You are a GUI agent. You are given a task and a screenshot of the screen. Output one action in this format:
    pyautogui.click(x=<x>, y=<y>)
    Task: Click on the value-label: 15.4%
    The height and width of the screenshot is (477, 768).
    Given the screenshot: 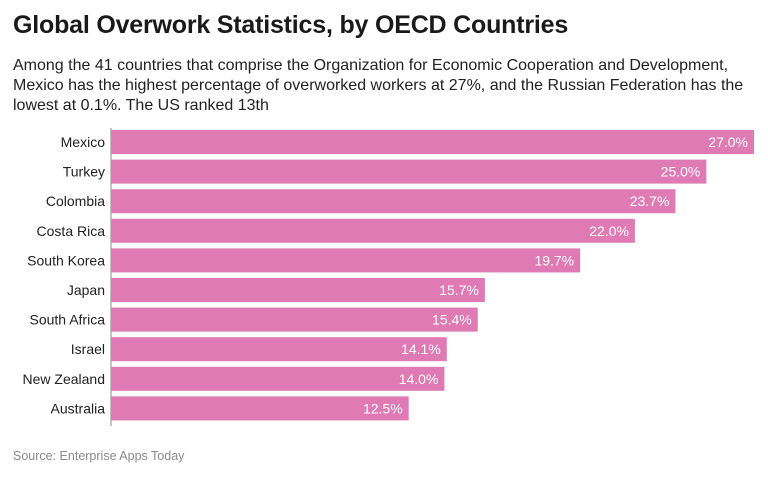 What is the action you would take?
    pyautogui.click(x=452, y=320)
    